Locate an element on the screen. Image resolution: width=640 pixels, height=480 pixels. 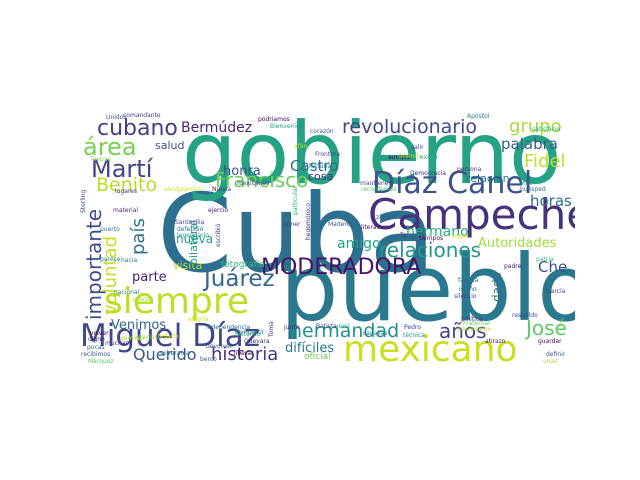
word: fotografía is located at coordinates (243, 265).